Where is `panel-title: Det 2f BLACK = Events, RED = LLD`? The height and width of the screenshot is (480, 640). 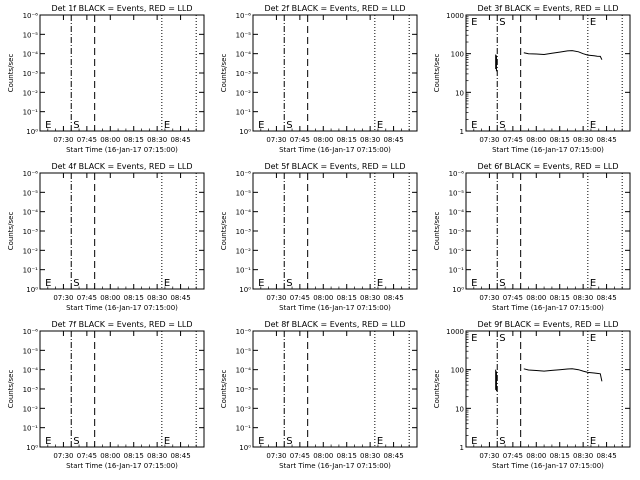
panel-title: Det 2f BLACK = Events, RED = LLD is located at coordinates (334, 8).